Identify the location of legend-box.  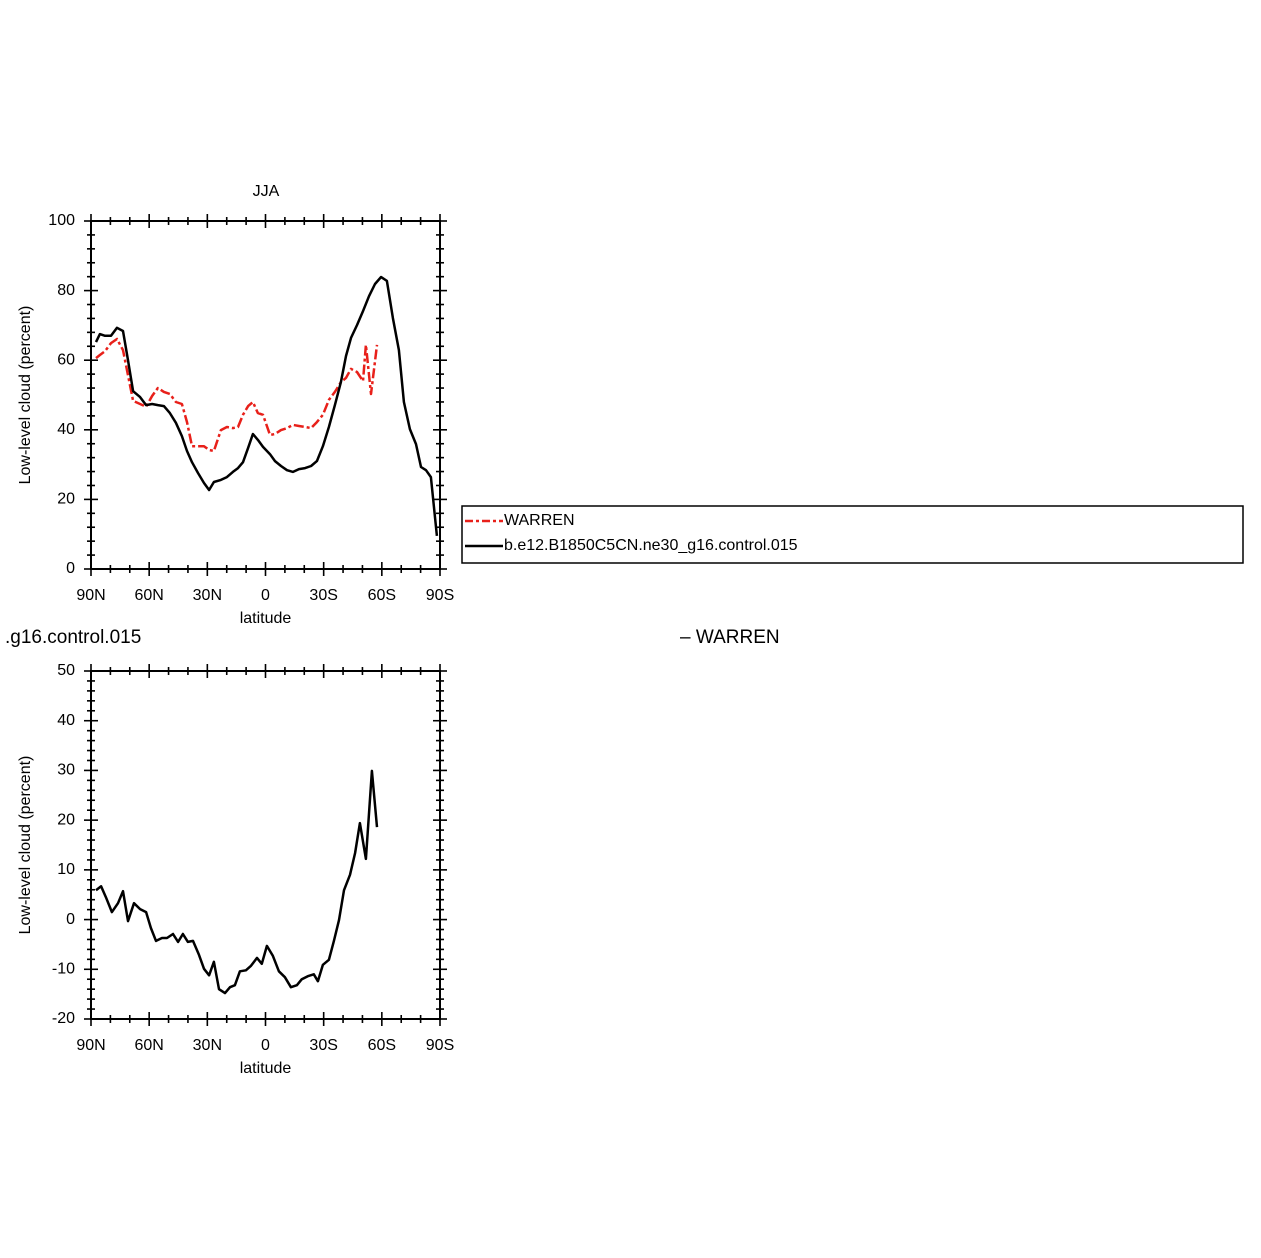
(852, 534).